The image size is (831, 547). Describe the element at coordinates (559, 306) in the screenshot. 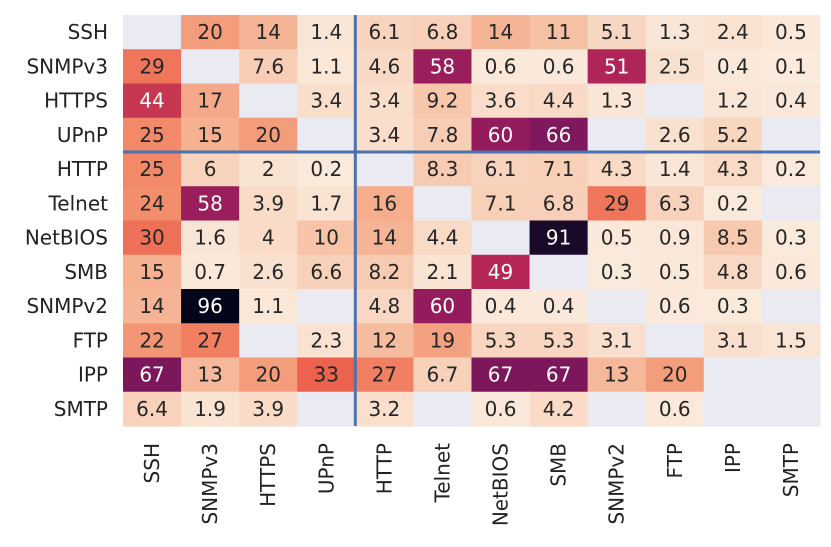

I see `cell-value-label: 0.4` at that location.